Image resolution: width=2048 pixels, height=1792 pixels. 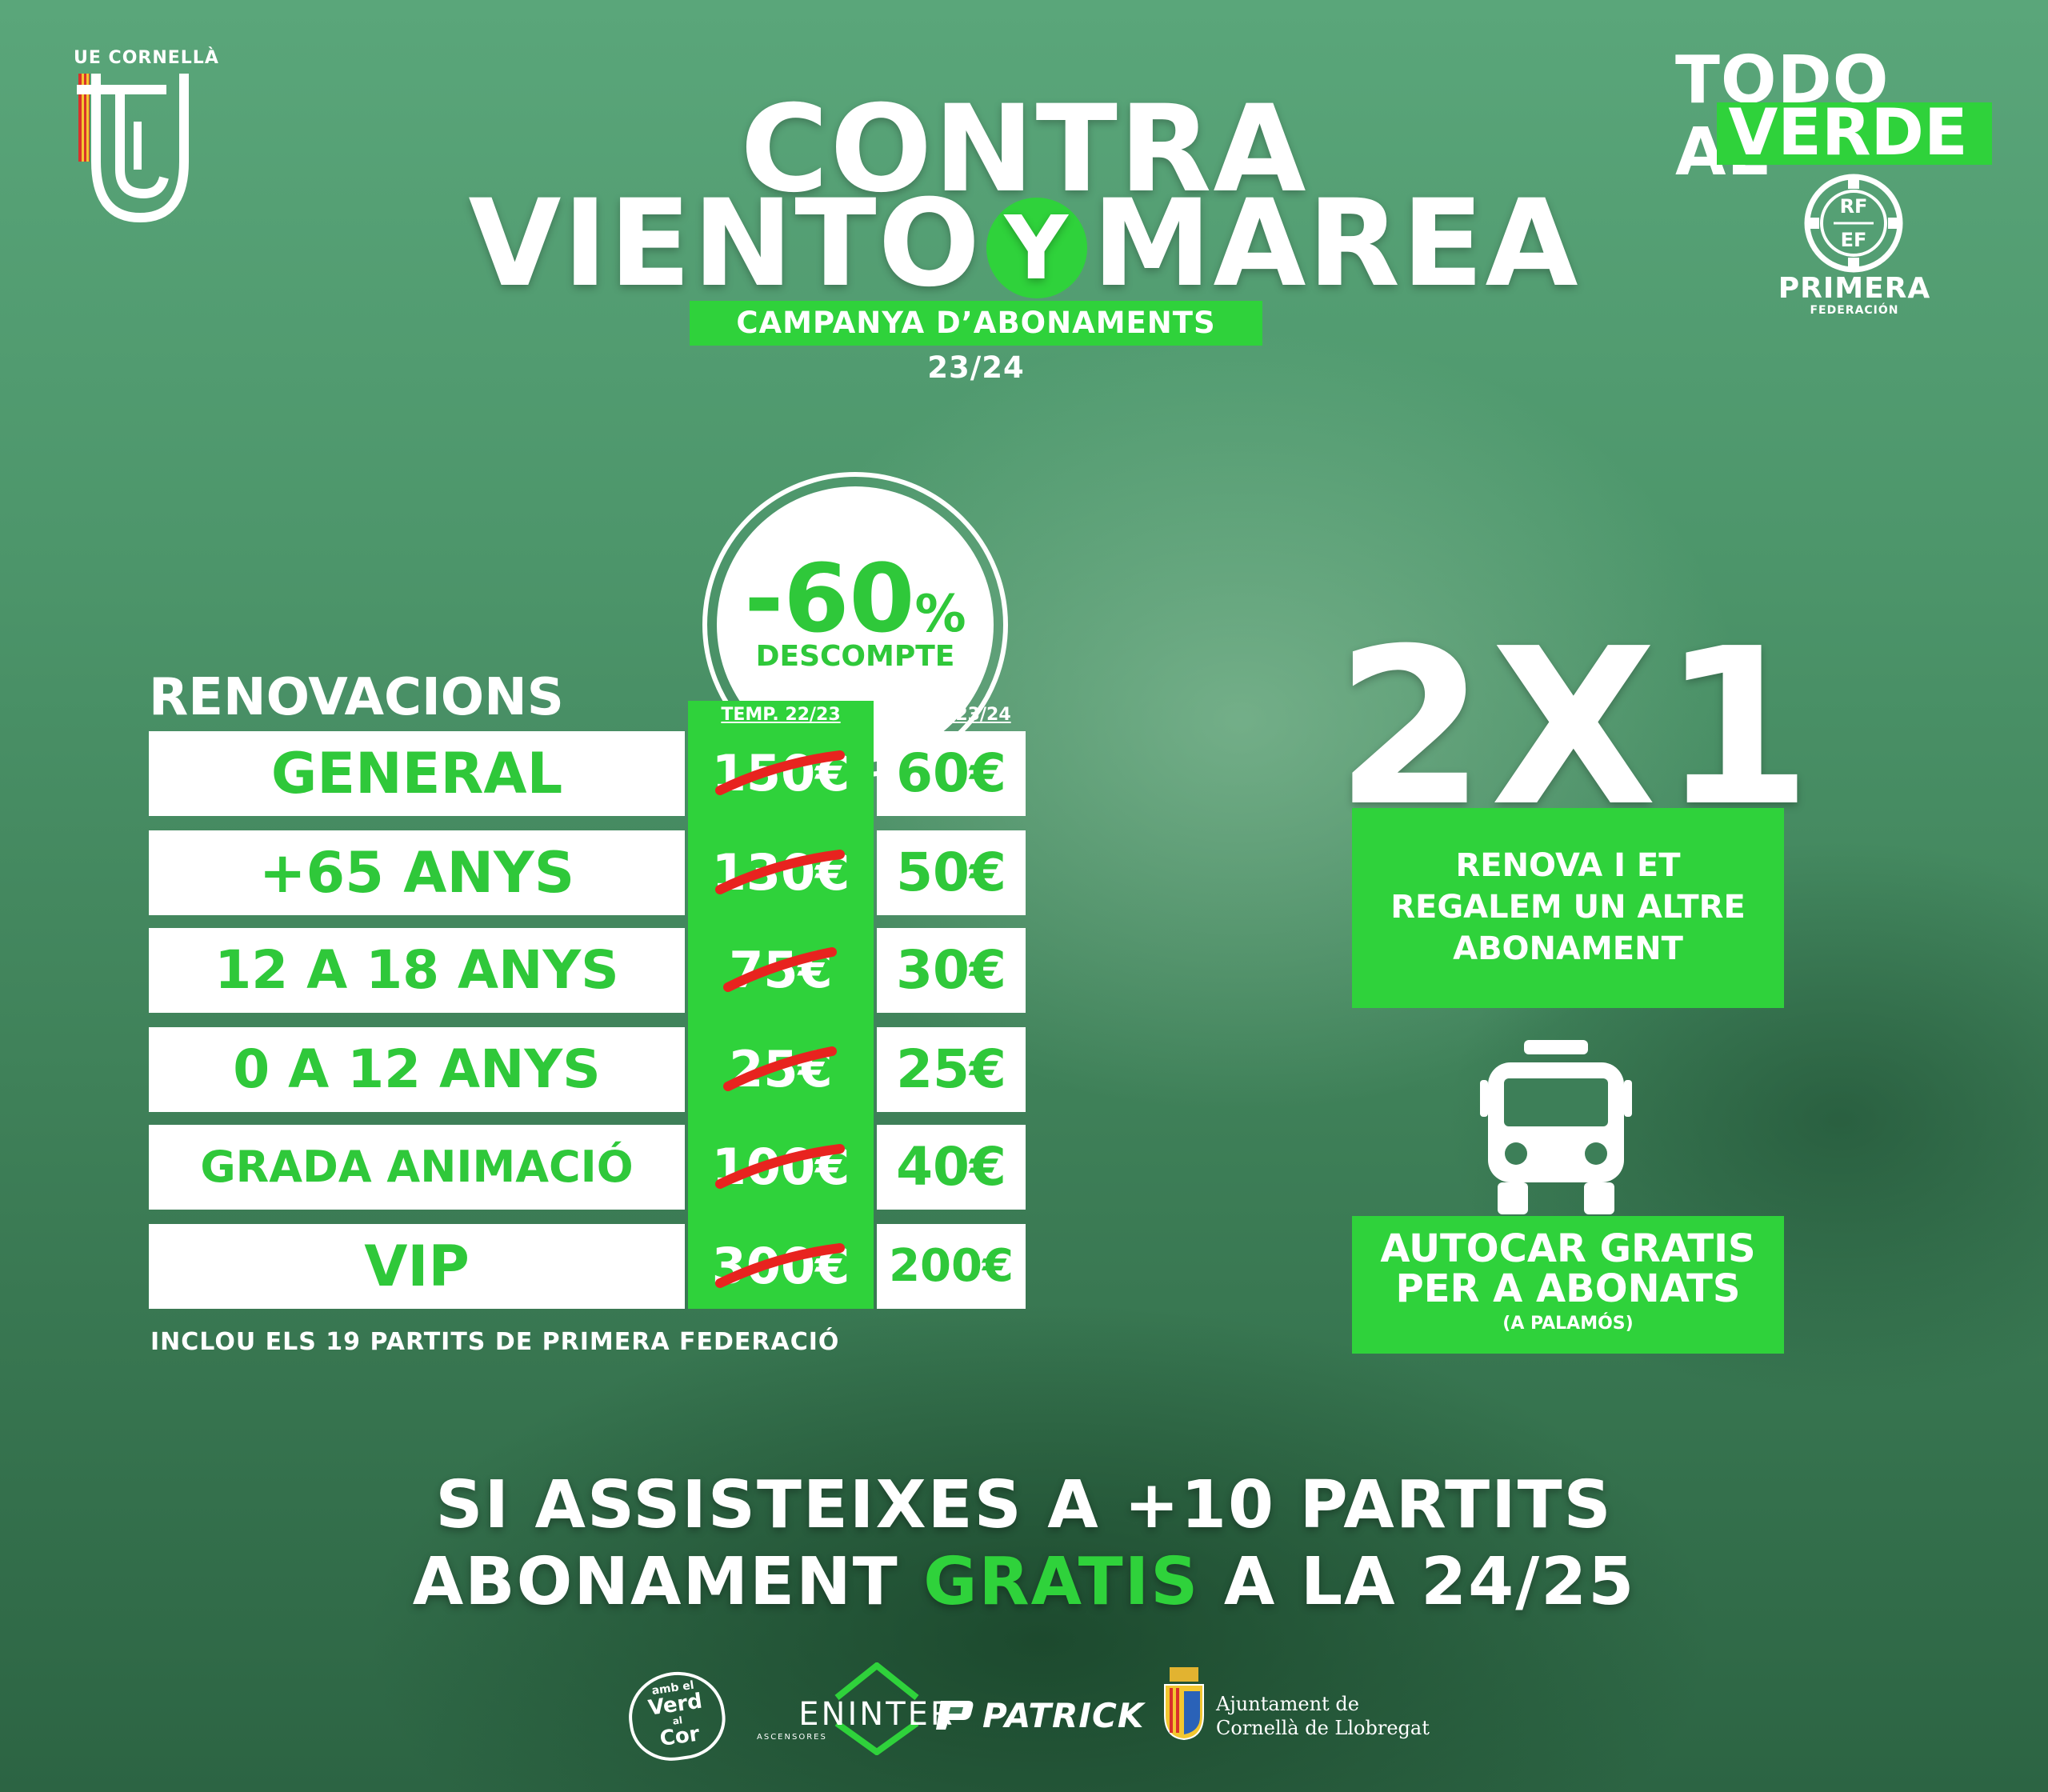 I want to click on slogan-line2: VERDE, so click(x=1848, y=132).